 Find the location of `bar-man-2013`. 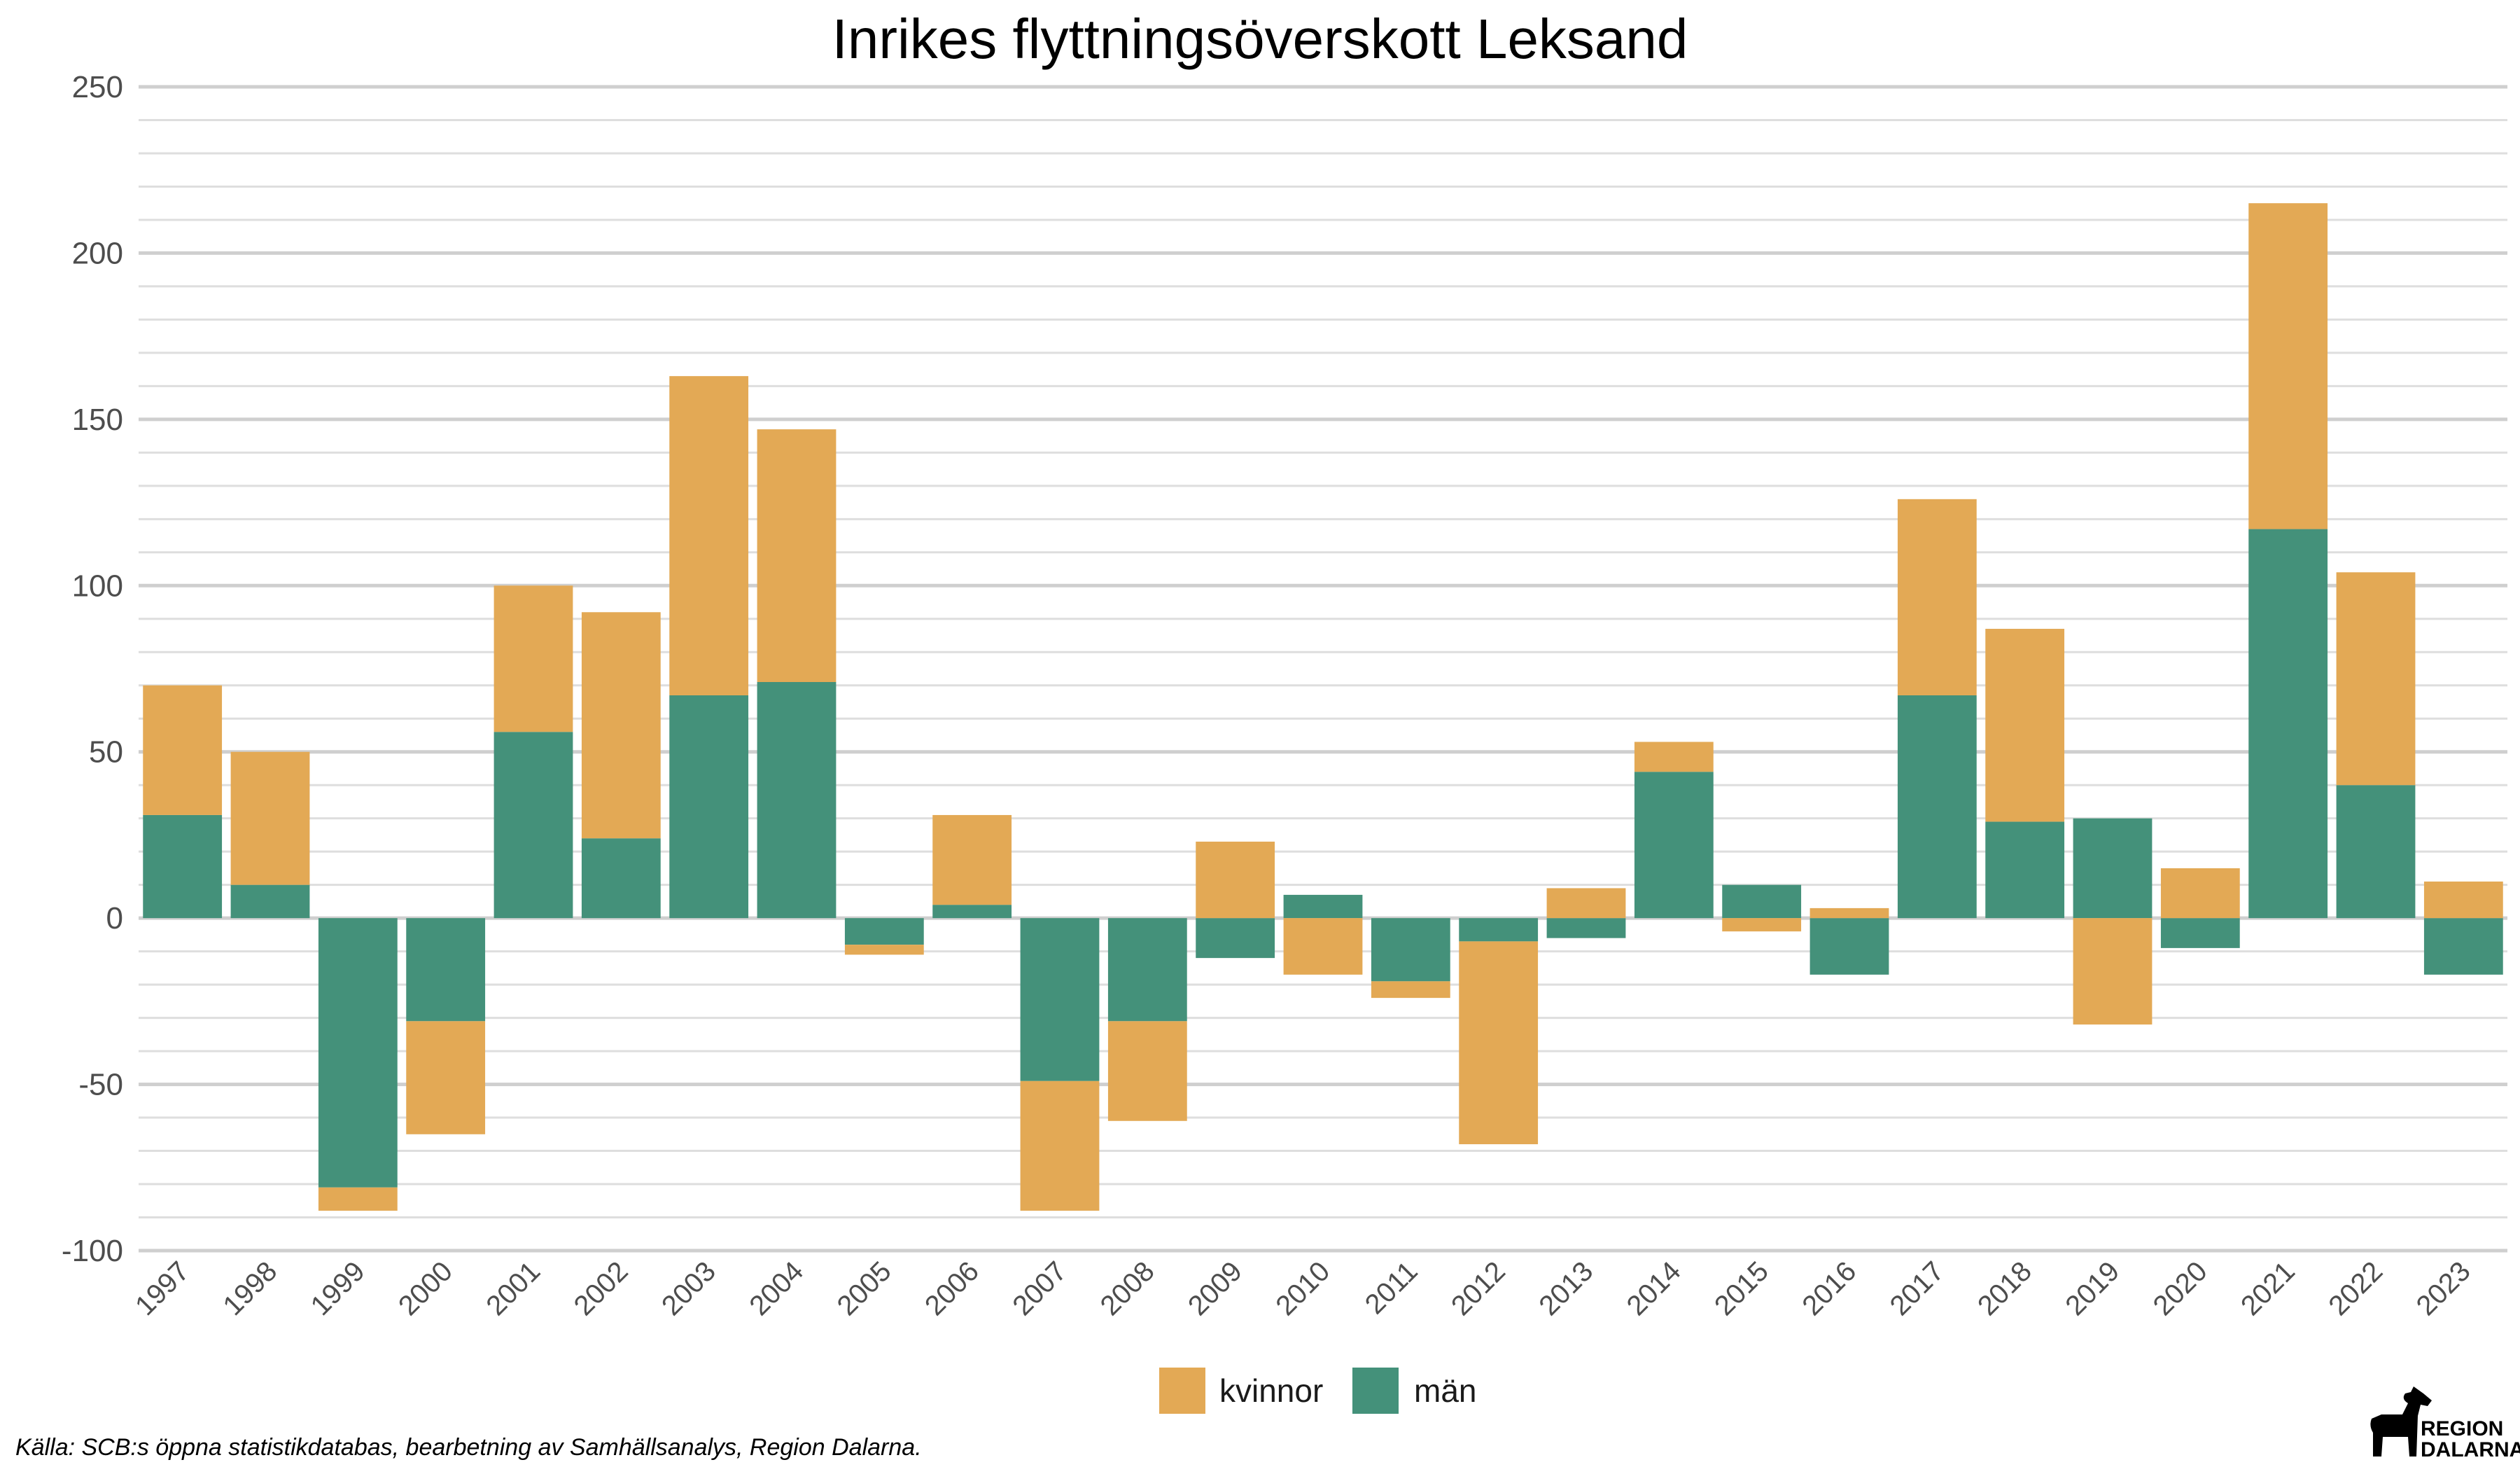

bar-man-2013 is located at coordinates (1586, 928).